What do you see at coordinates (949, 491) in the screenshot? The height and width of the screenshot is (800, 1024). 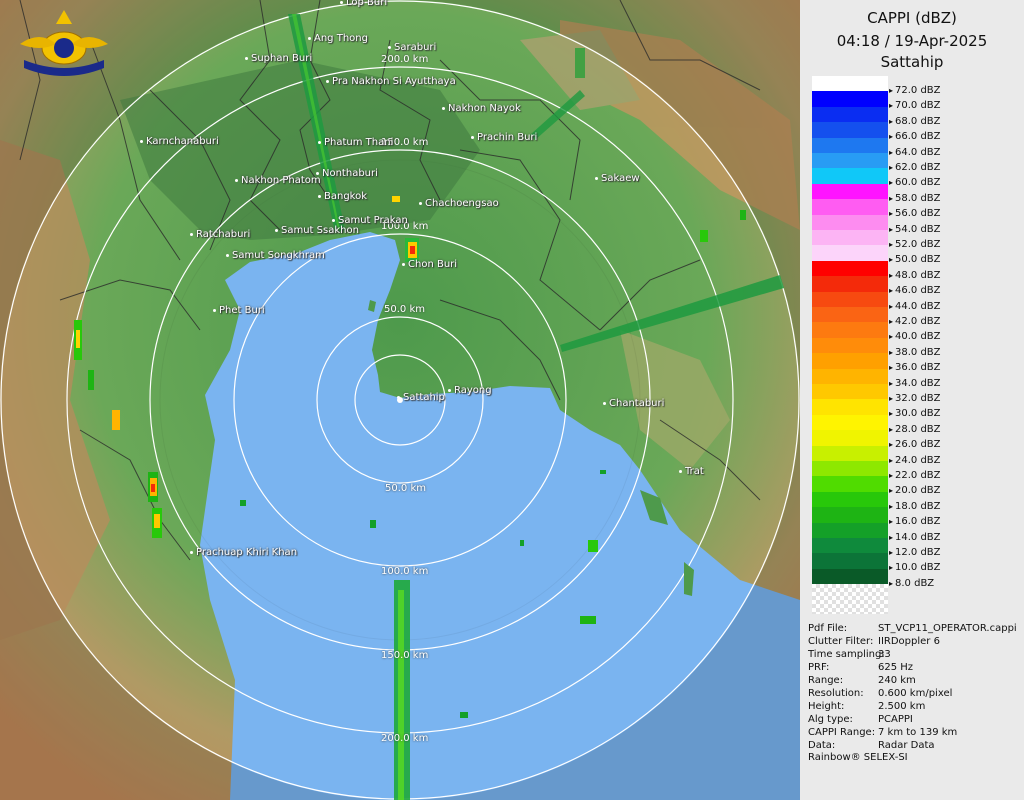 I see `scale-tick-label: 20.0 dBZ` at bounding box center [949, 491].